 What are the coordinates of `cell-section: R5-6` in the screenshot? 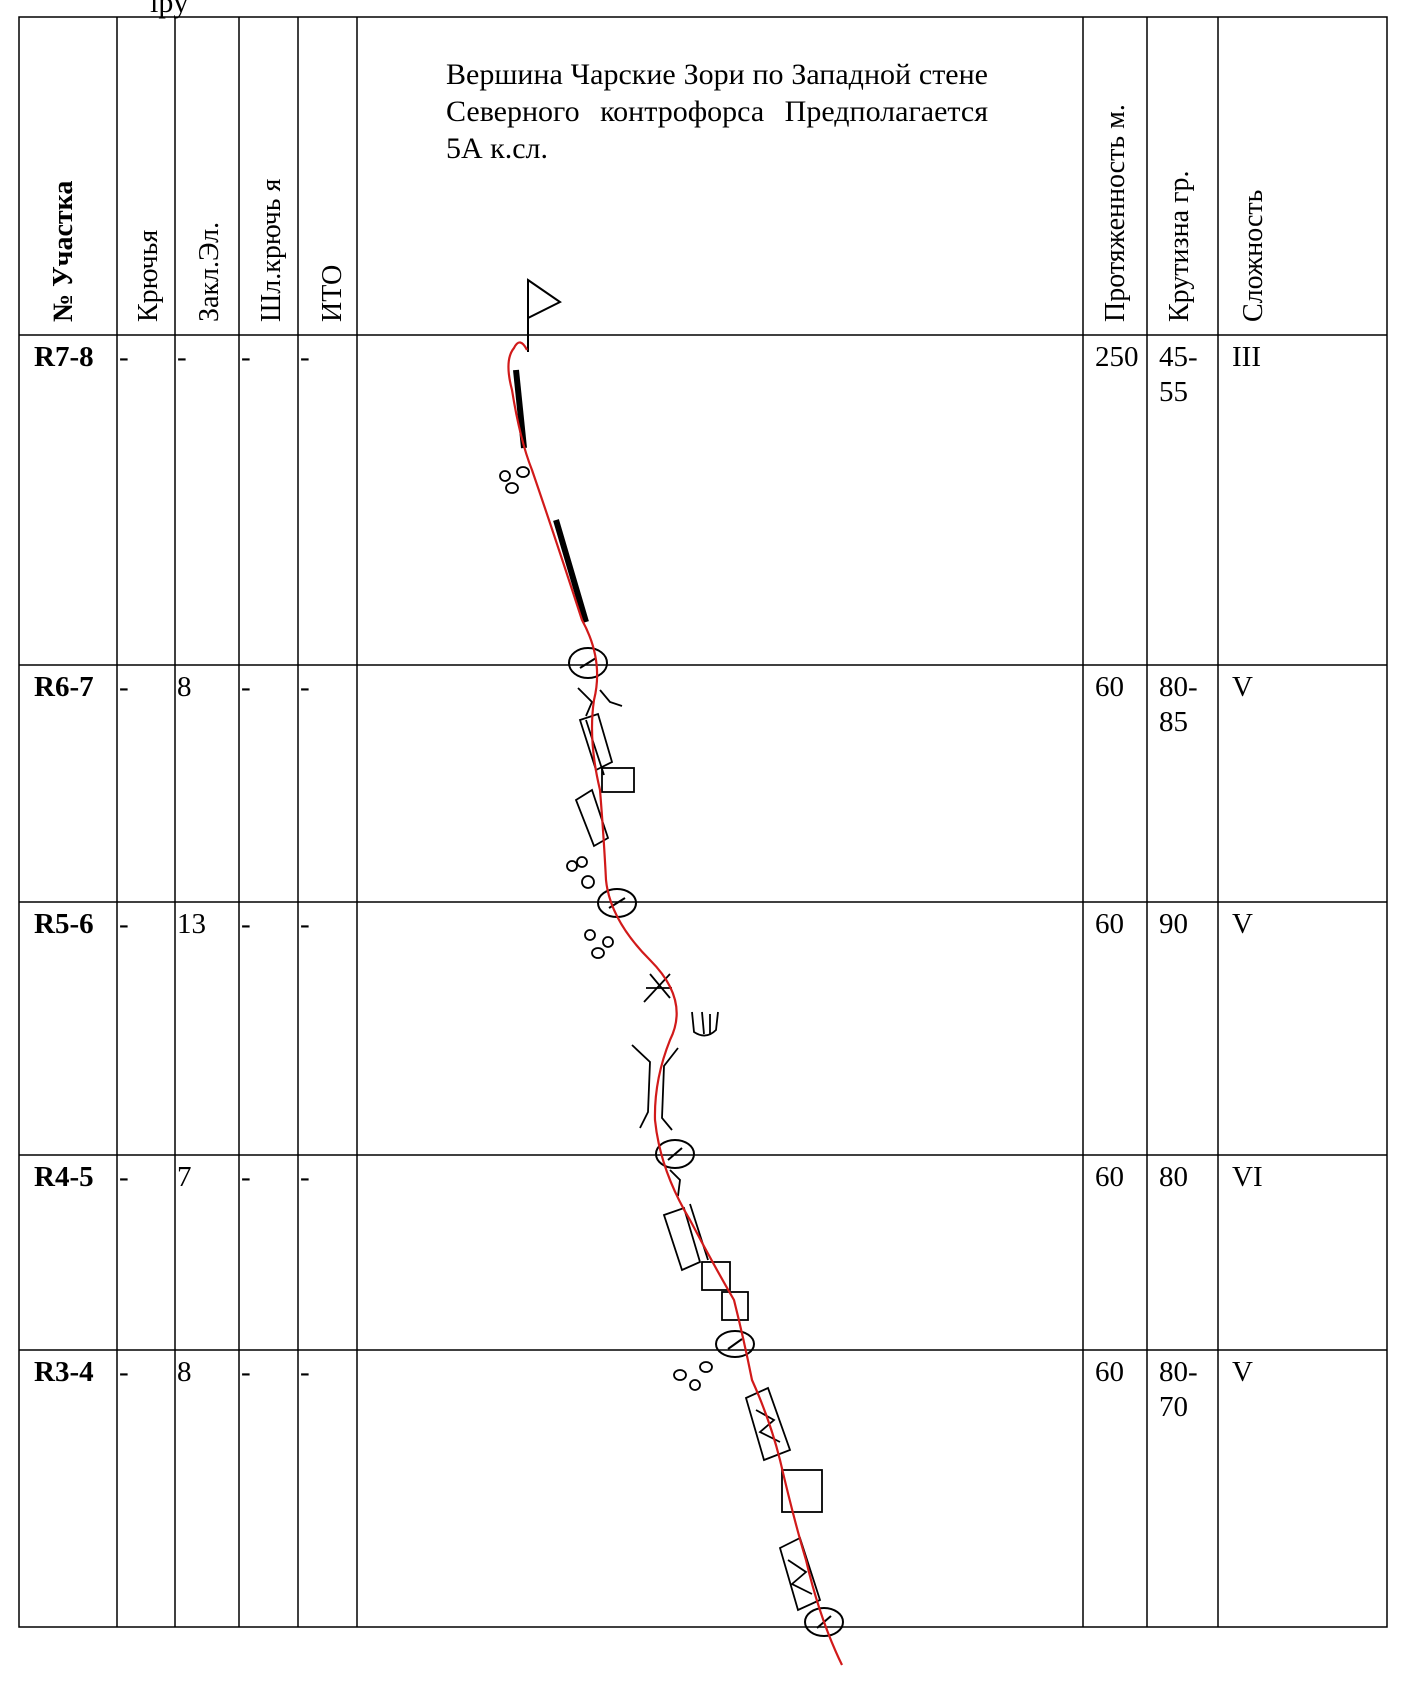 It's located at (64, 924).